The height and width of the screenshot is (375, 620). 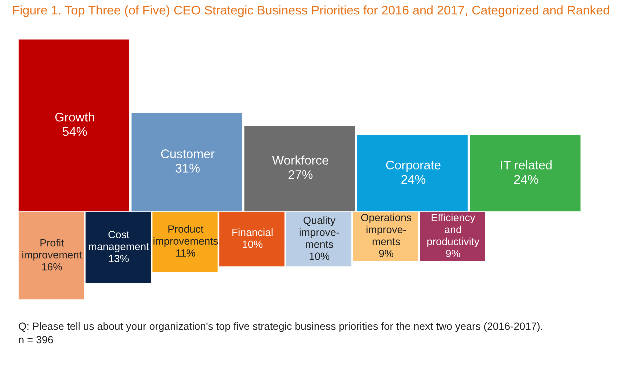 I want to click on category-label: Efficiency and productivity, so click(x=454, y=231).